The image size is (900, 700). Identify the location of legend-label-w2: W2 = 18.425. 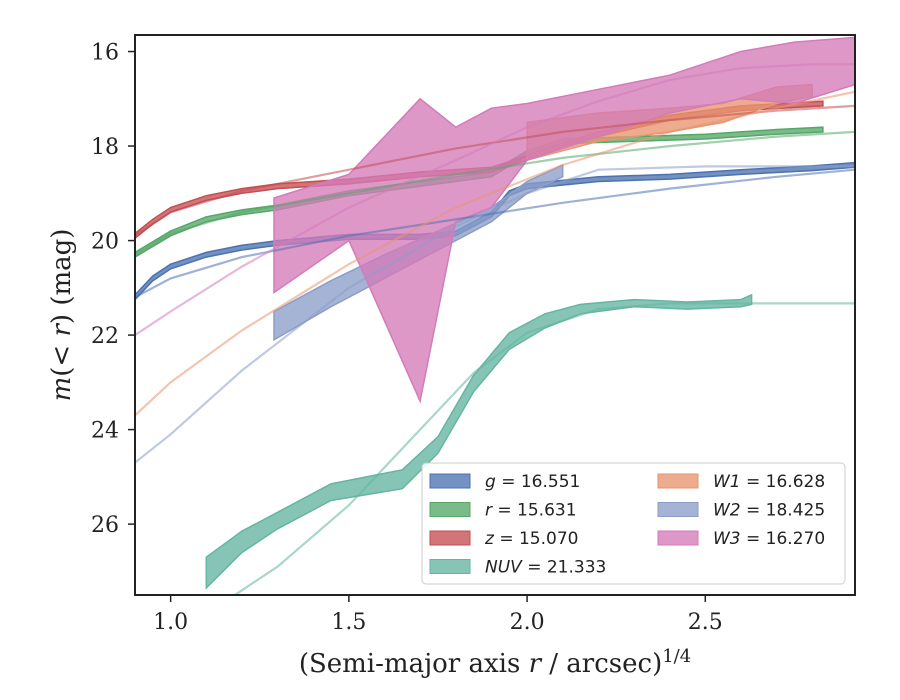
(769, 511).